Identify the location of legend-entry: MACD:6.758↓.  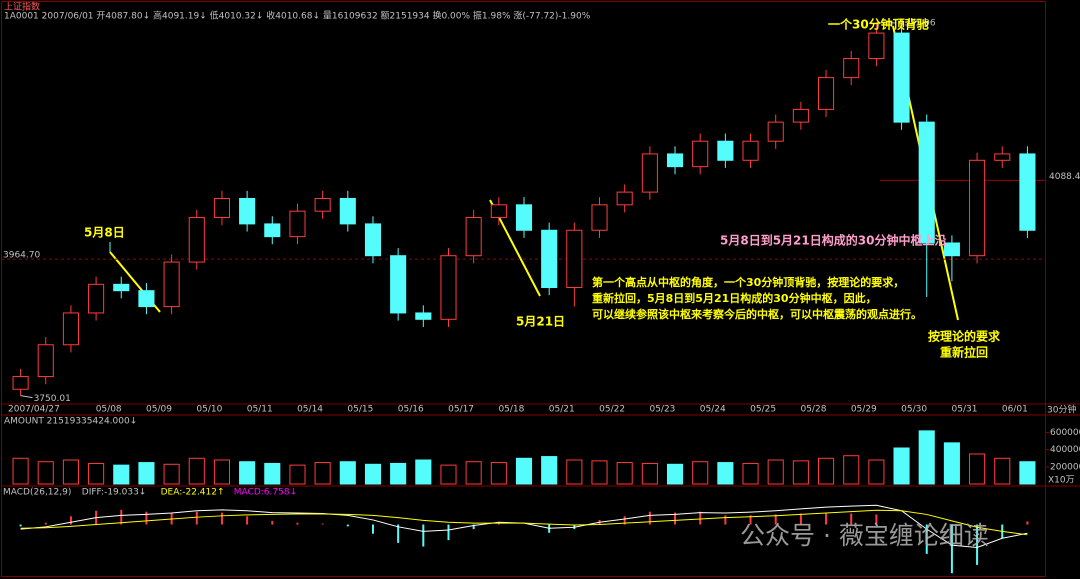
(265, 493).